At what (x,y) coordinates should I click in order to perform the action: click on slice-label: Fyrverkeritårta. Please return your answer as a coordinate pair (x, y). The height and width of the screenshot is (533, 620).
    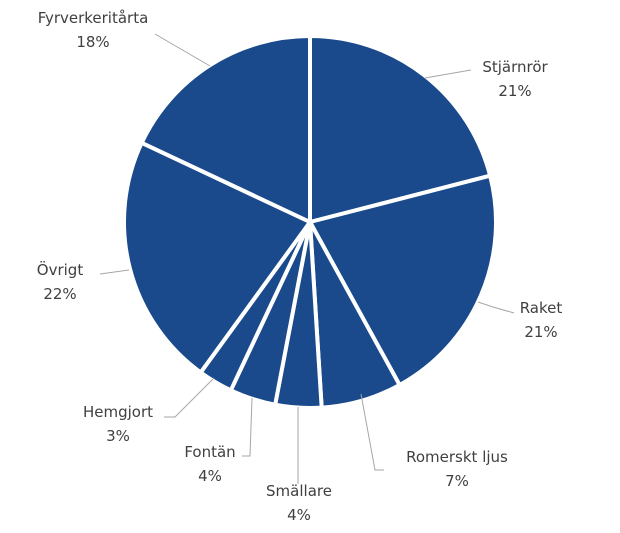
    Looking at the image, I should click on (93, 18).